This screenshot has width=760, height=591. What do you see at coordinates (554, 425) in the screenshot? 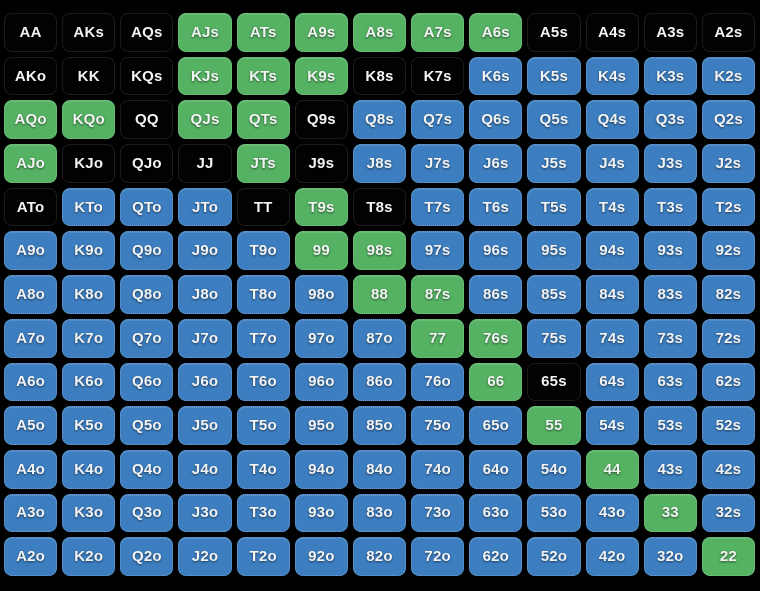
I see `hand-cell-55: 55` at bounding box center [554, 425].